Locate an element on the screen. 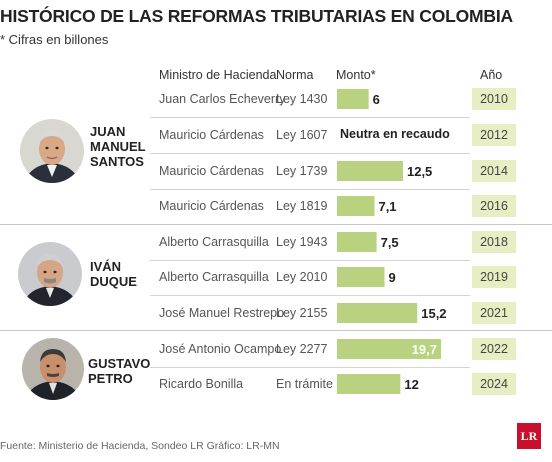 The height and width of the screenshot is (462, 552). law-number: Ley 1607 is located at coordinates (302, 135).